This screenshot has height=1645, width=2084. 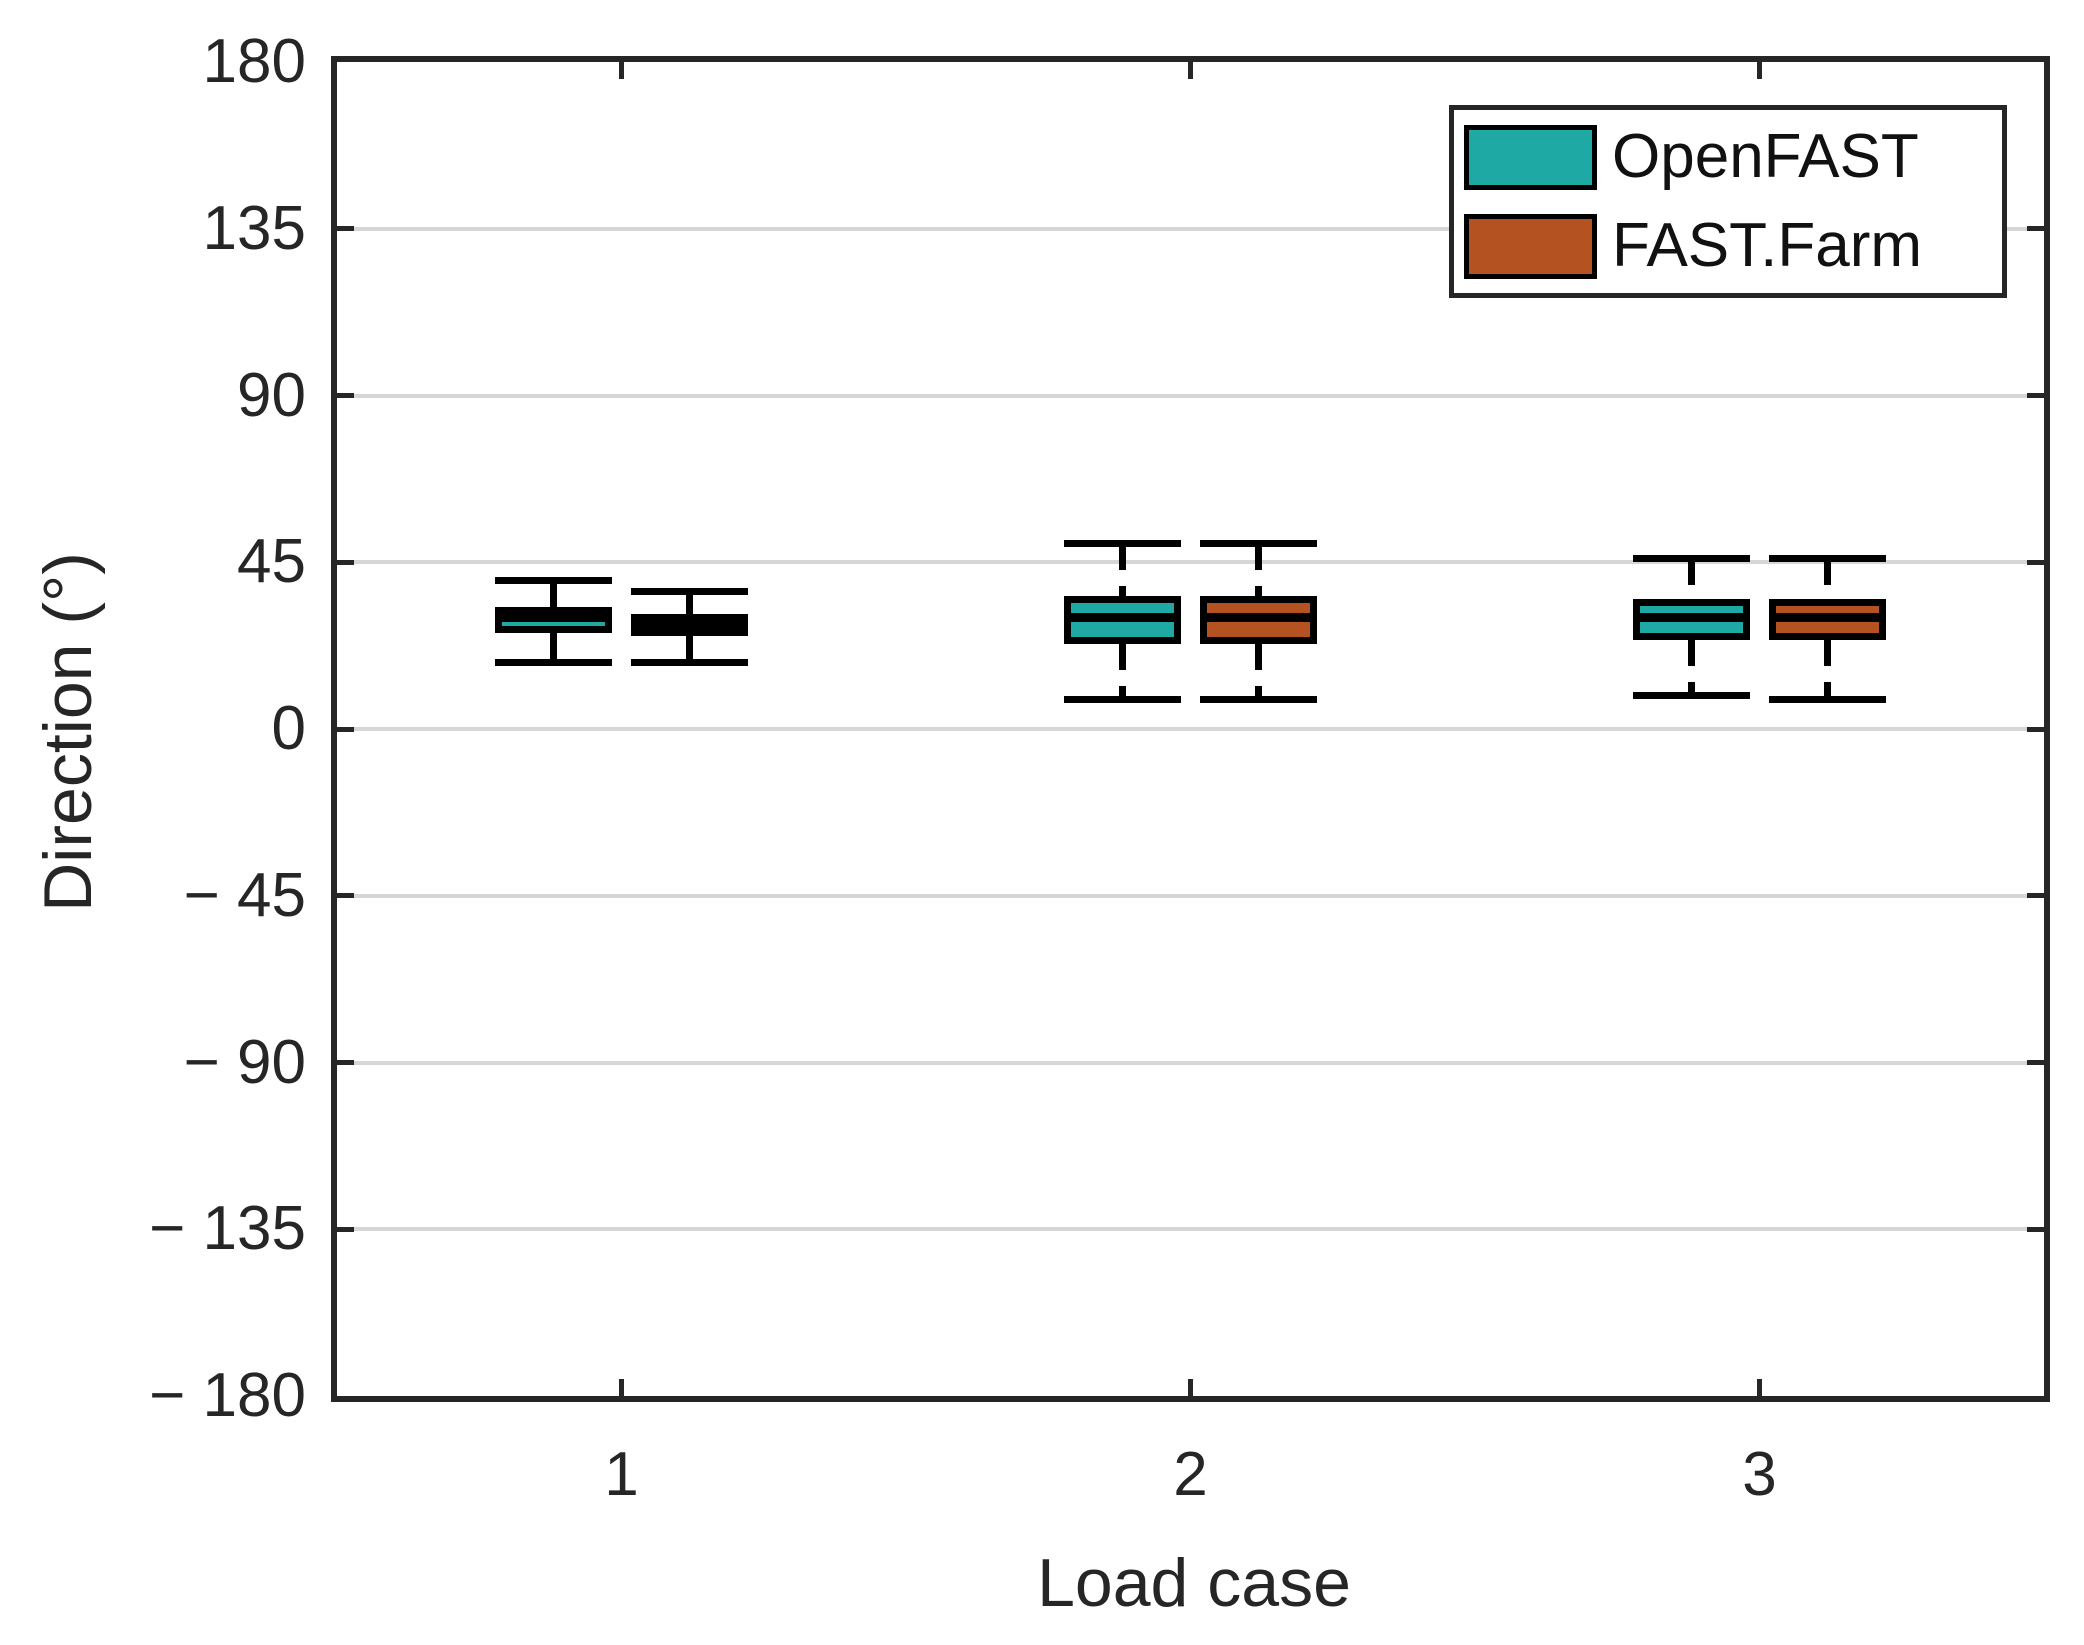 I want to click on y-tick-label: 45, so click(x=271, y=562).